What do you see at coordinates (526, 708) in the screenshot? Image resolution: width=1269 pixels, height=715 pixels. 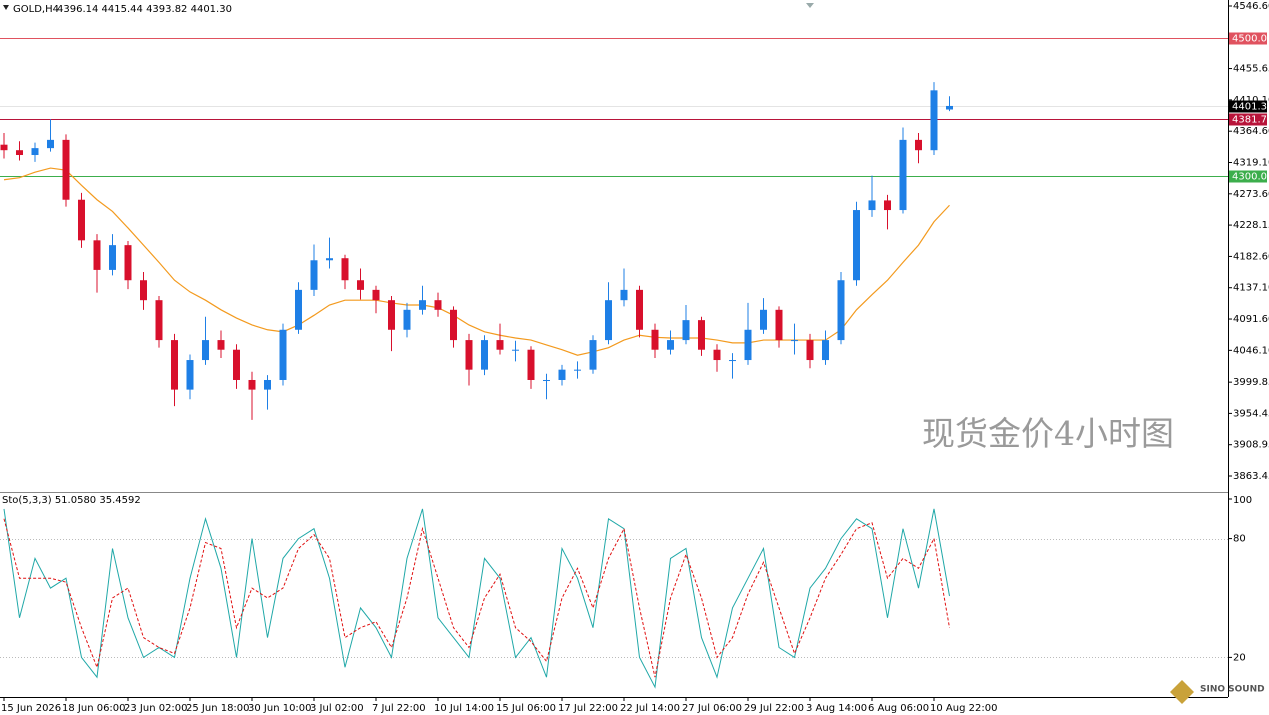 I see `x-tick-label: 15 Jul 06:00` at bounding box center [526, 708].